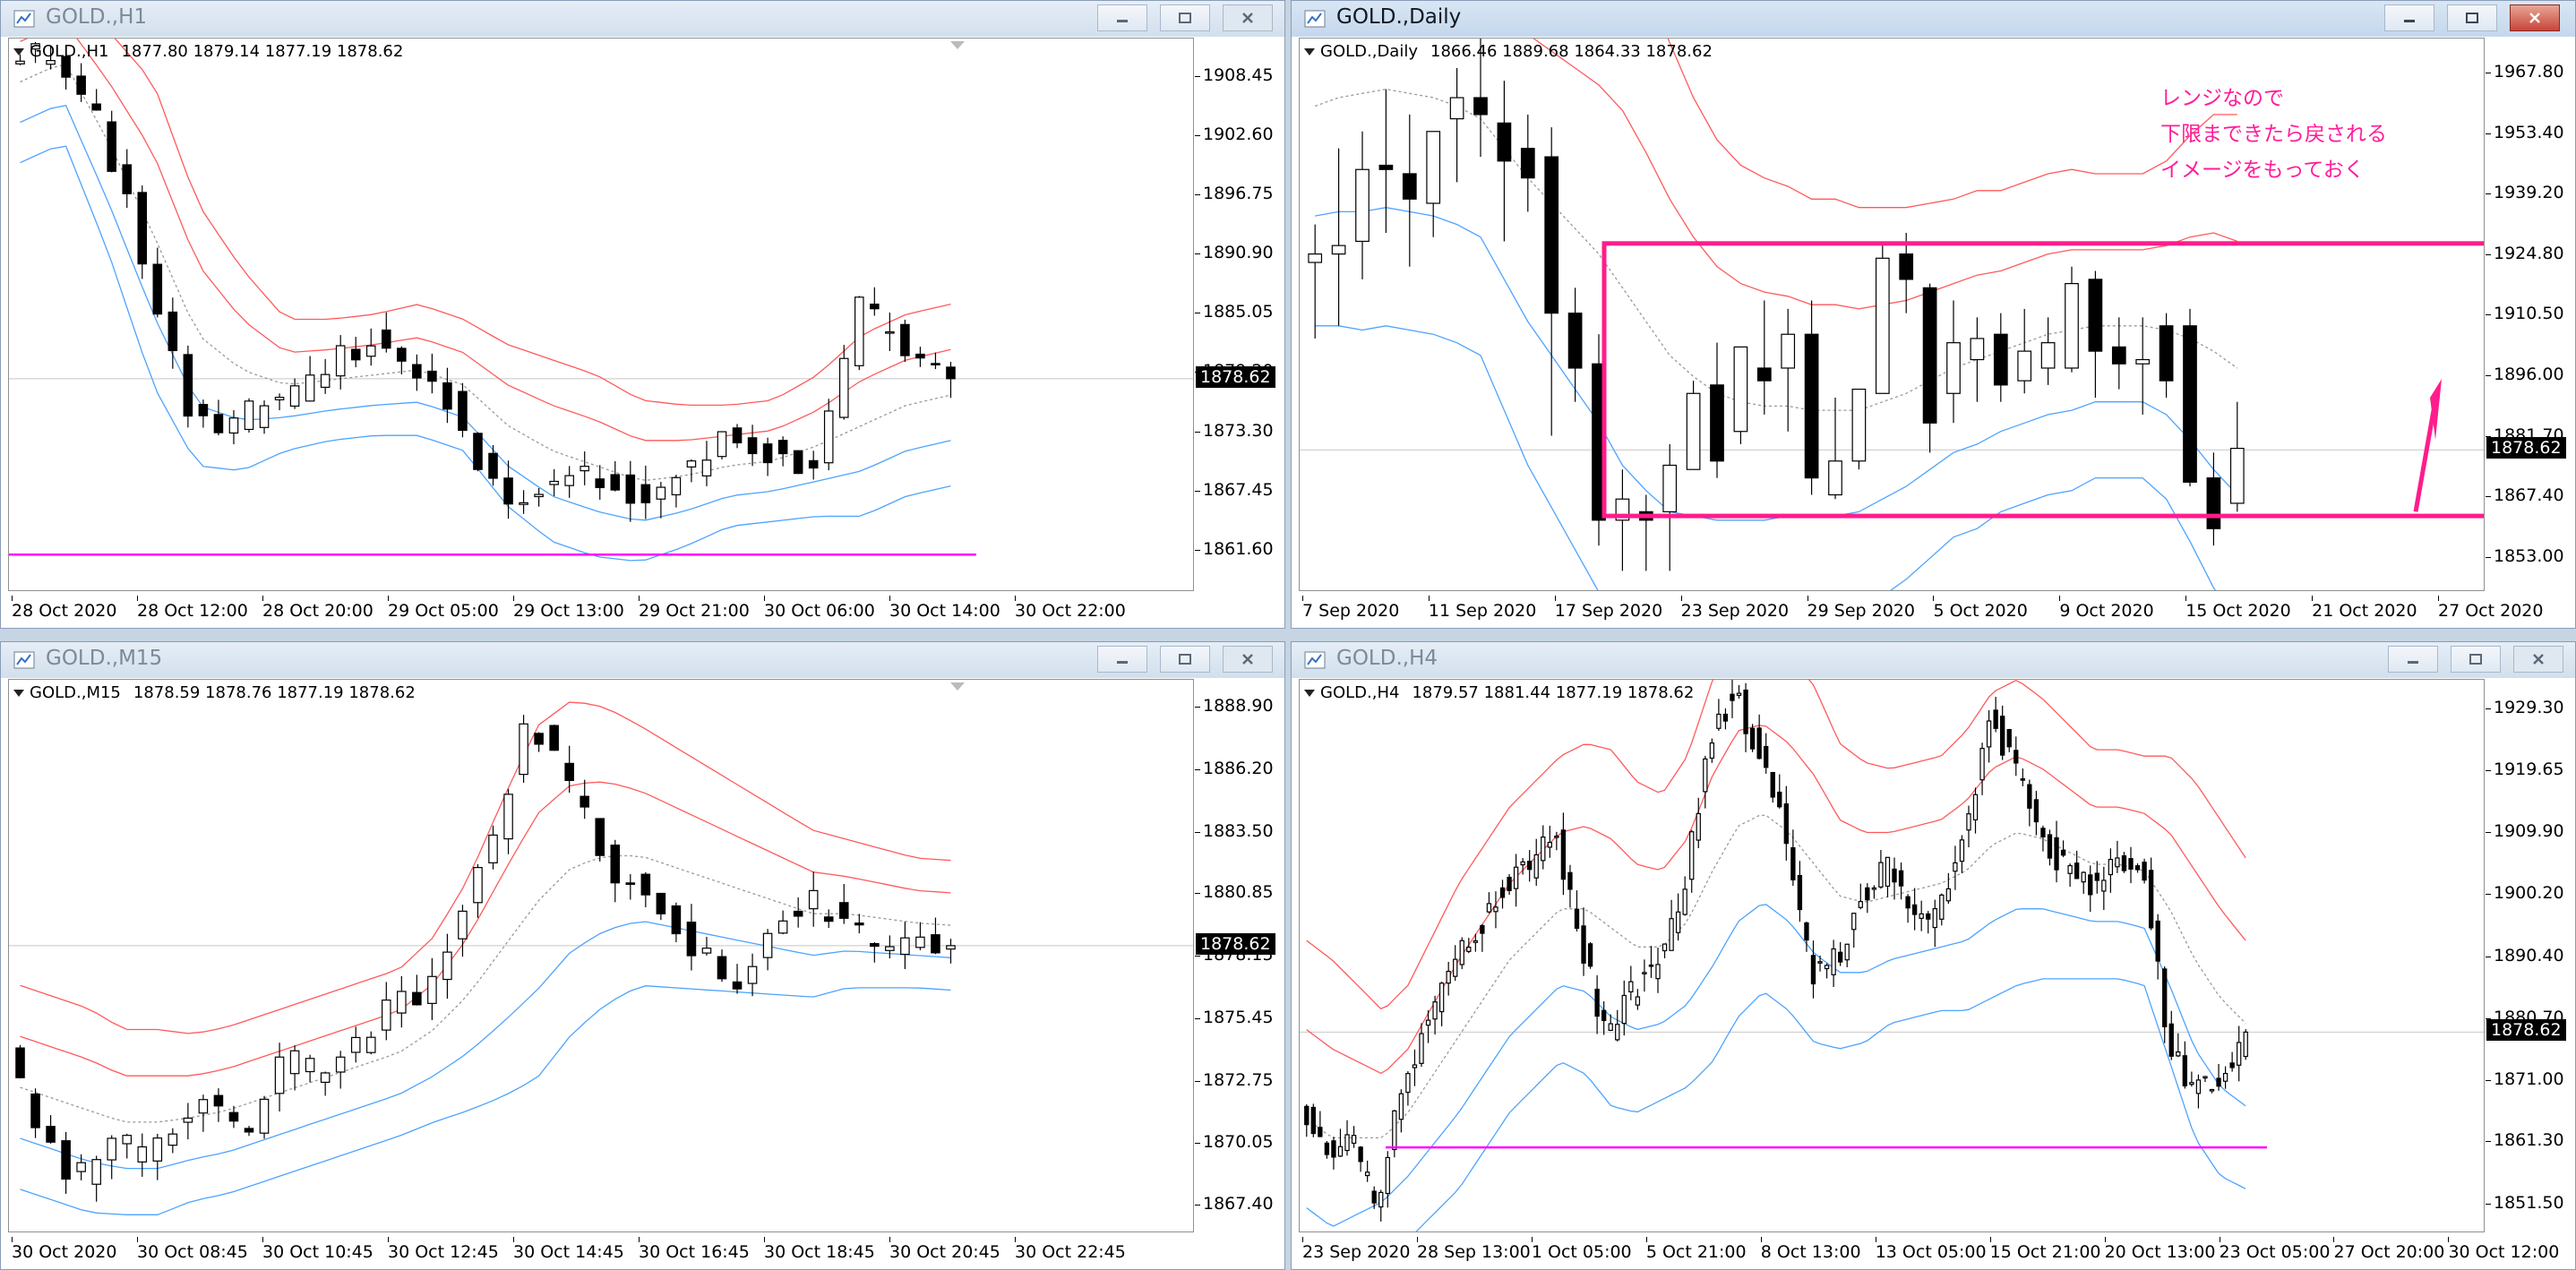 This screenshot has width=2576, height=1270. Describe the element at coordinates (642, 19) in the screenshot. I see `title-bar: GOLD.,H1` at that location.